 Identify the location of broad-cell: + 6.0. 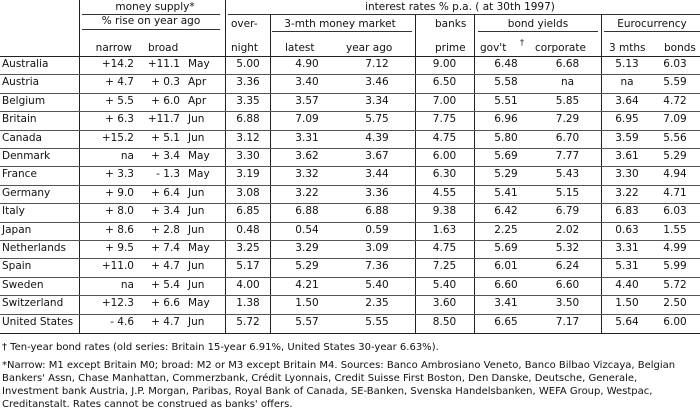
(165, 100).